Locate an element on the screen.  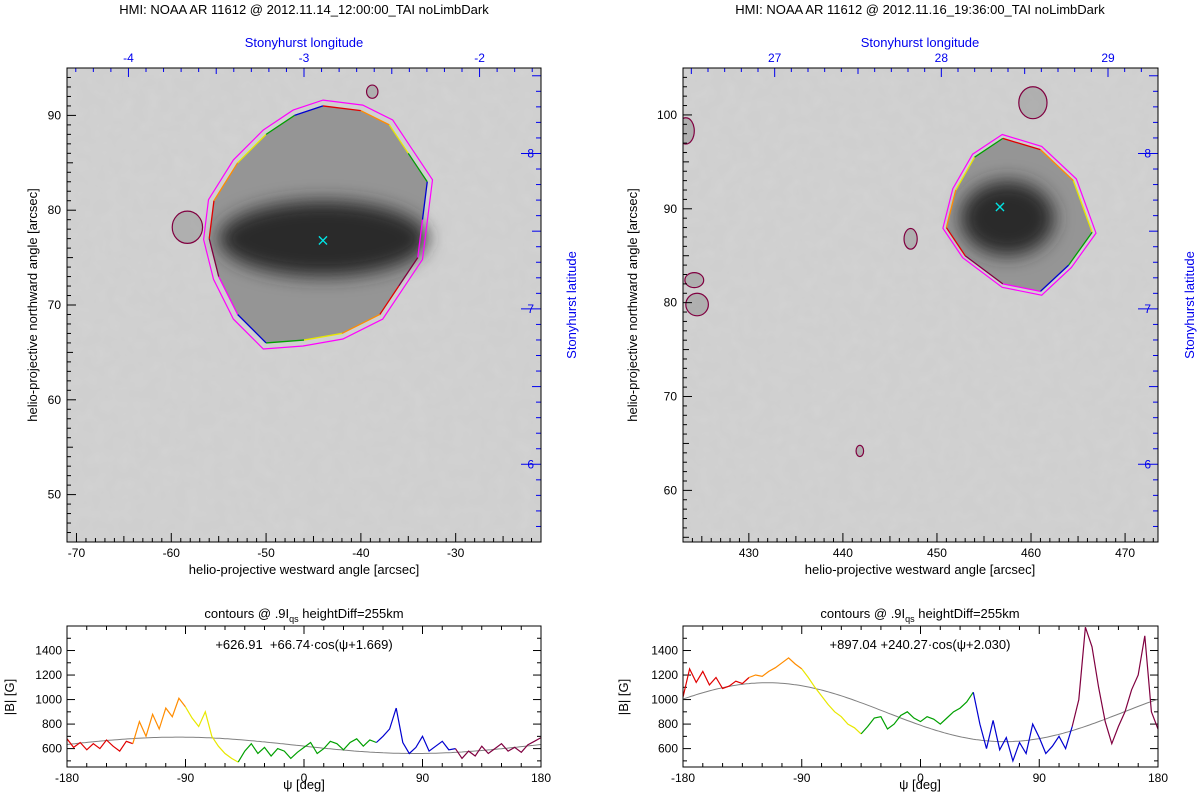
x-tick-label: -50 is located at coordinates (266, 553).